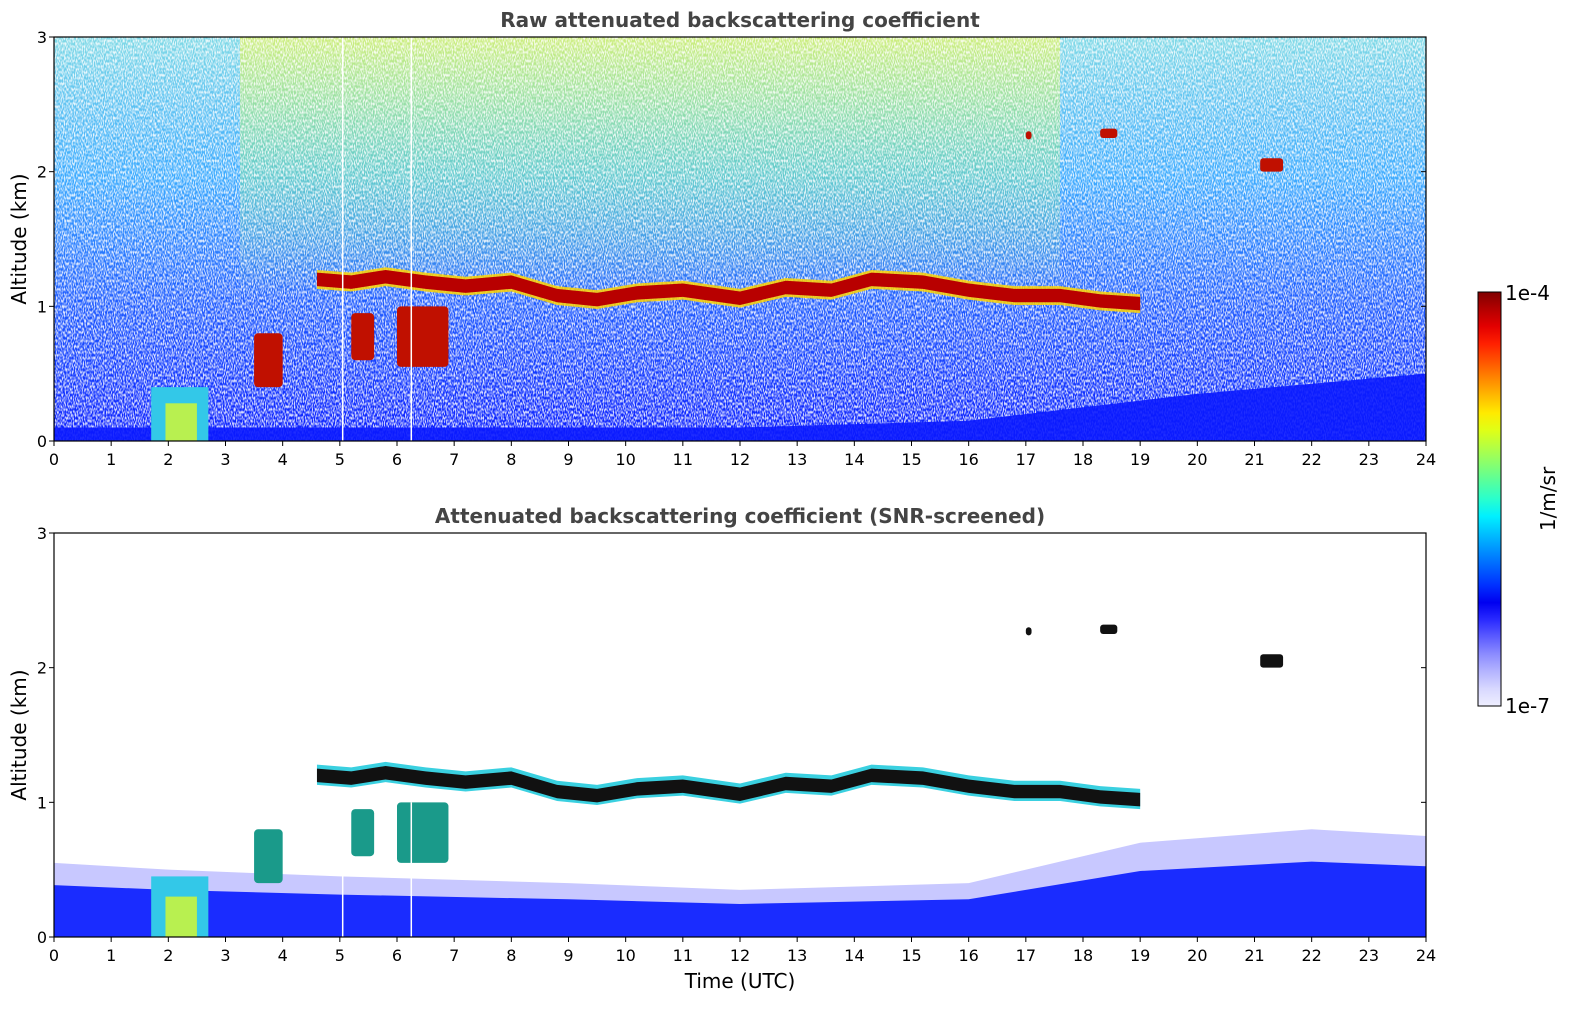  Describe the element at coordinates (1527, 293) in the screenshot. I see `colorbar-max-label: 1e-4` at that location.